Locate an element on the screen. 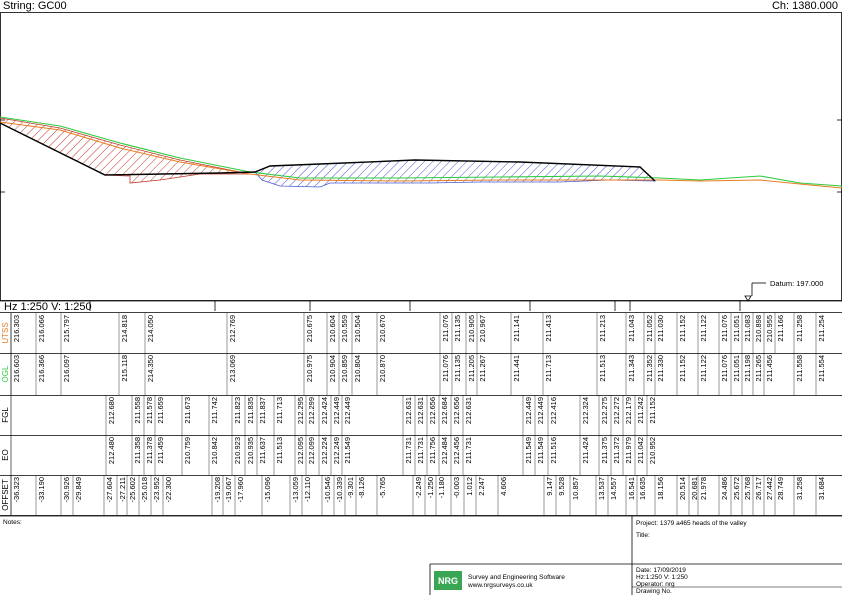 The width and height of the screenshot is (842, 595). band-value: 211.554 is located at coordinates (821, 368).